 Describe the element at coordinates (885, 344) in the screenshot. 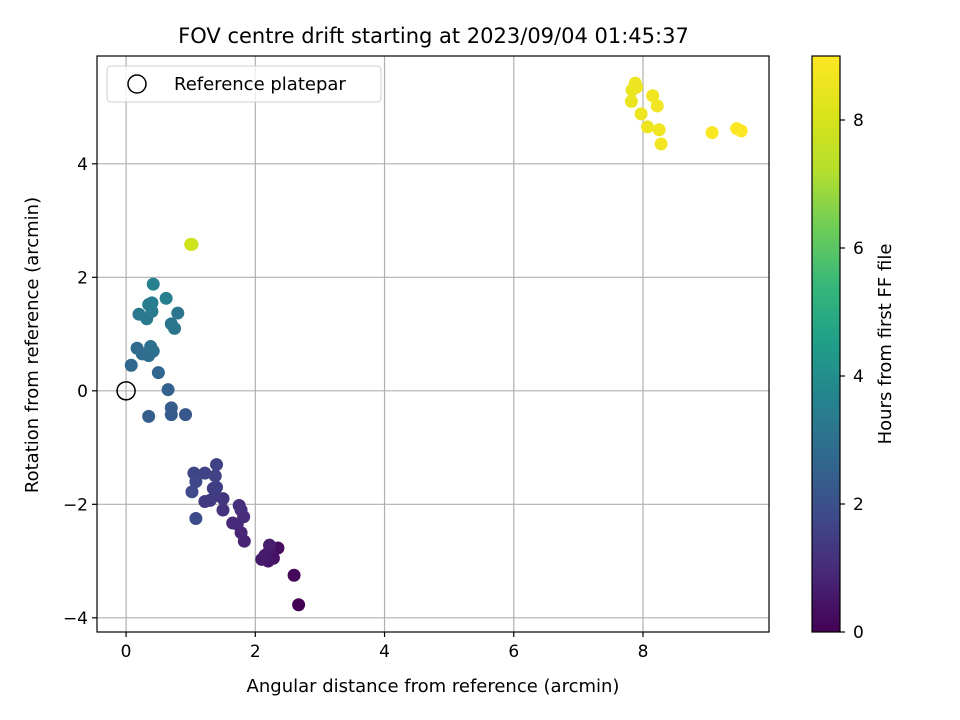

I see `colorbar-label: Hours from first FF file` at that location.